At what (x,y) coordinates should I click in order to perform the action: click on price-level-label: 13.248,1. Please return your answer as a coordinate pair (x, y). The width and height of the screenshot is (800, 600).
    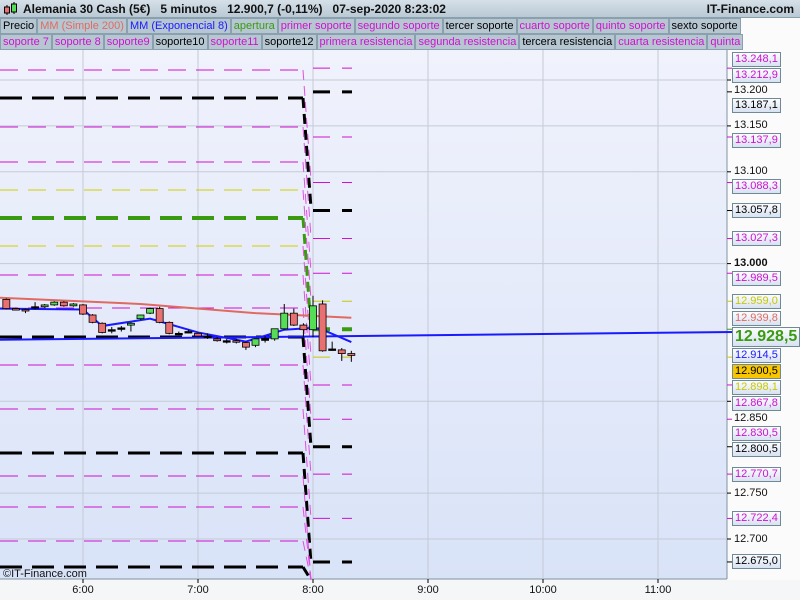
    Looking at the image, I should click on (756, 59).